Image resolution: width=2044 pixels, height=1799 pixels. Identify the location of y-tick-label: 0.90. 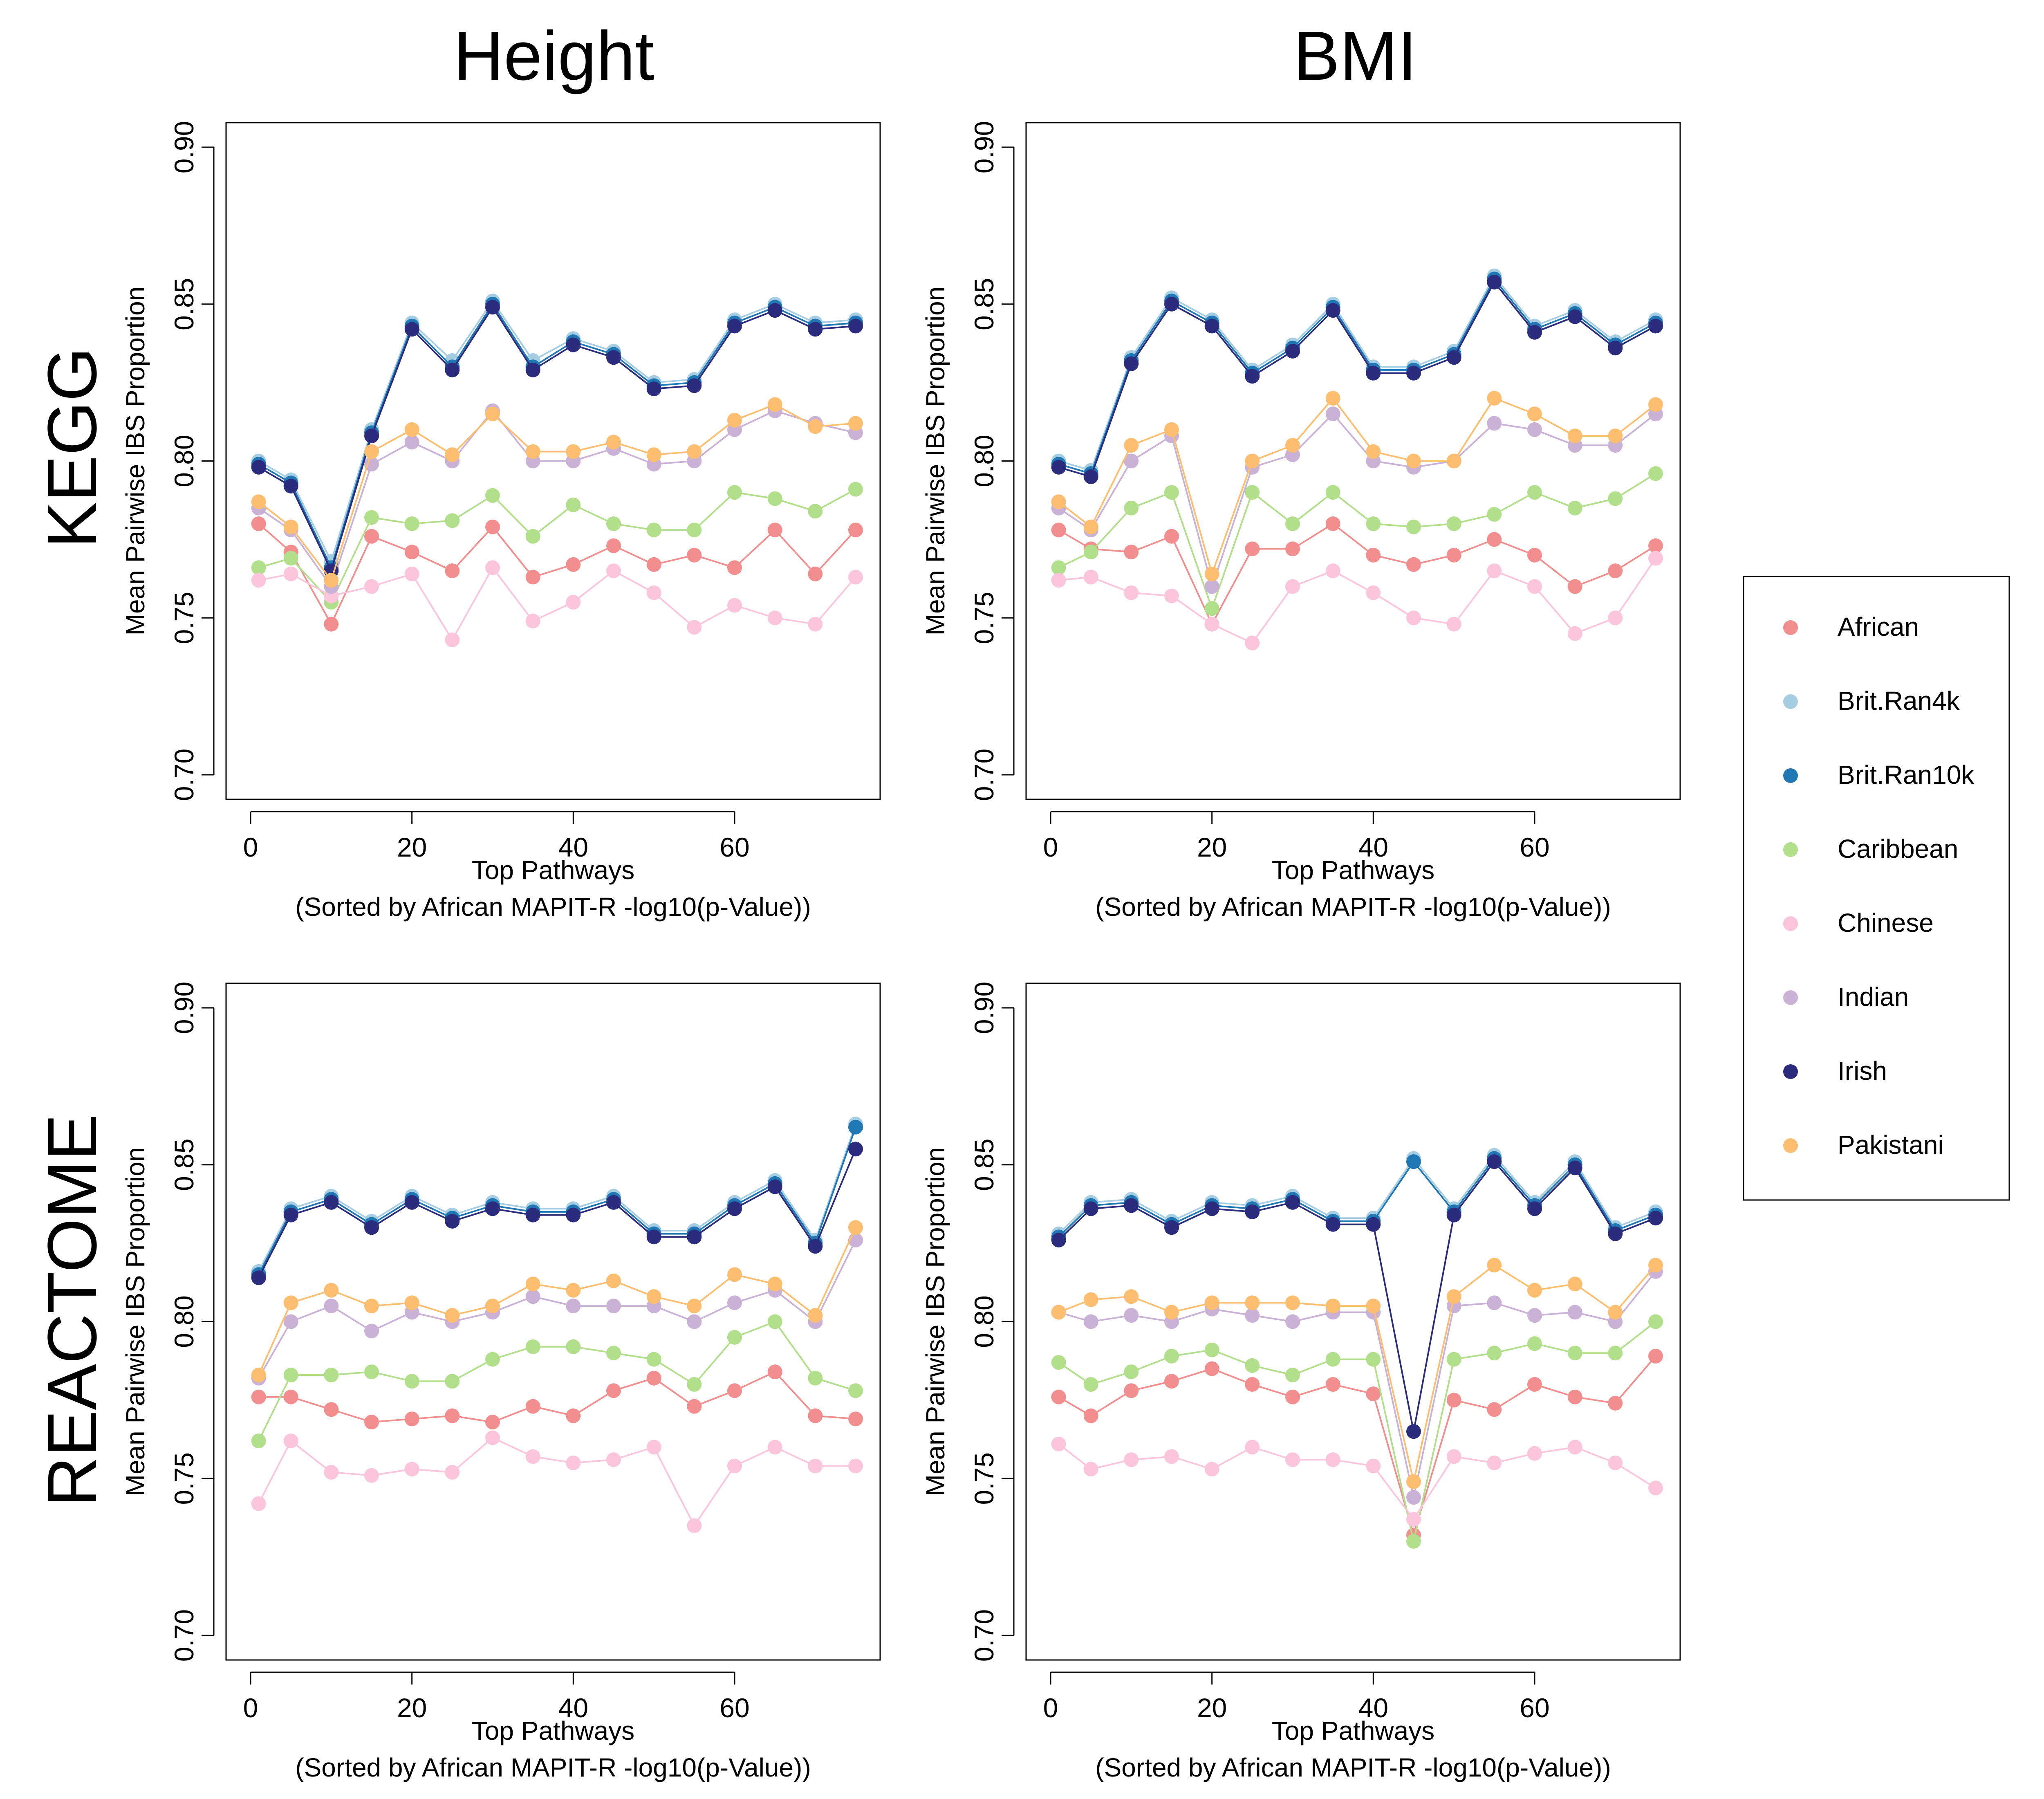
(984, 1008).